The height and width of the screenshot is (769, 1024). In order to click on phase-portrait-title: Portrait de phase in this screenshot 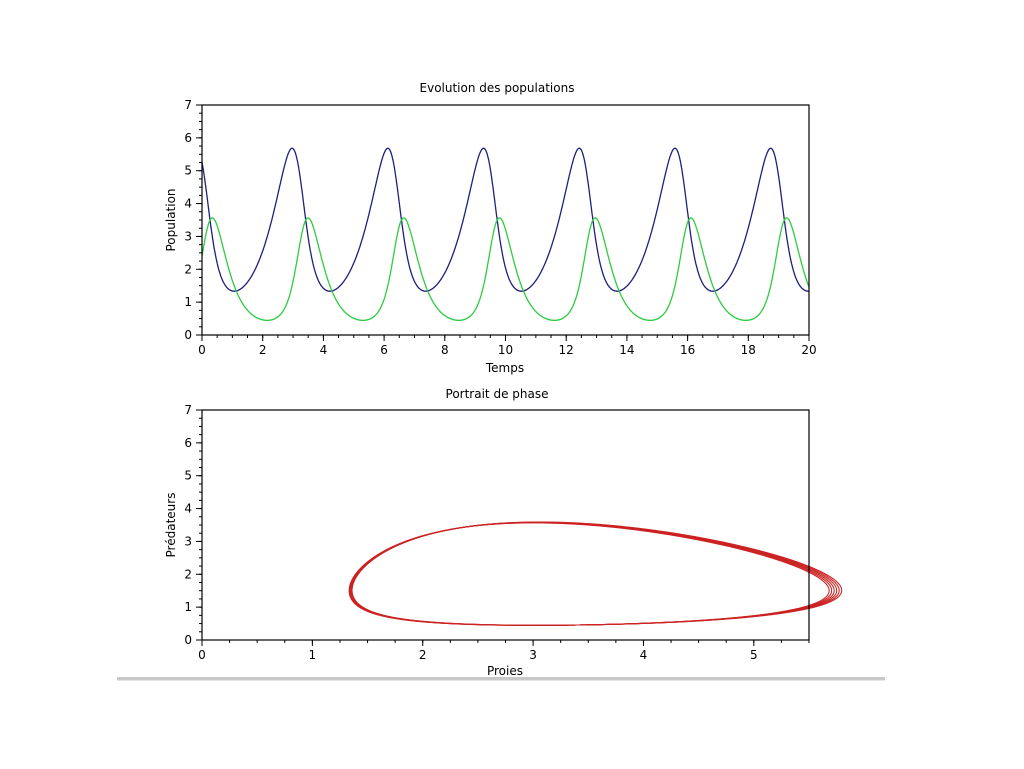, I will do `click(497, 394)`.